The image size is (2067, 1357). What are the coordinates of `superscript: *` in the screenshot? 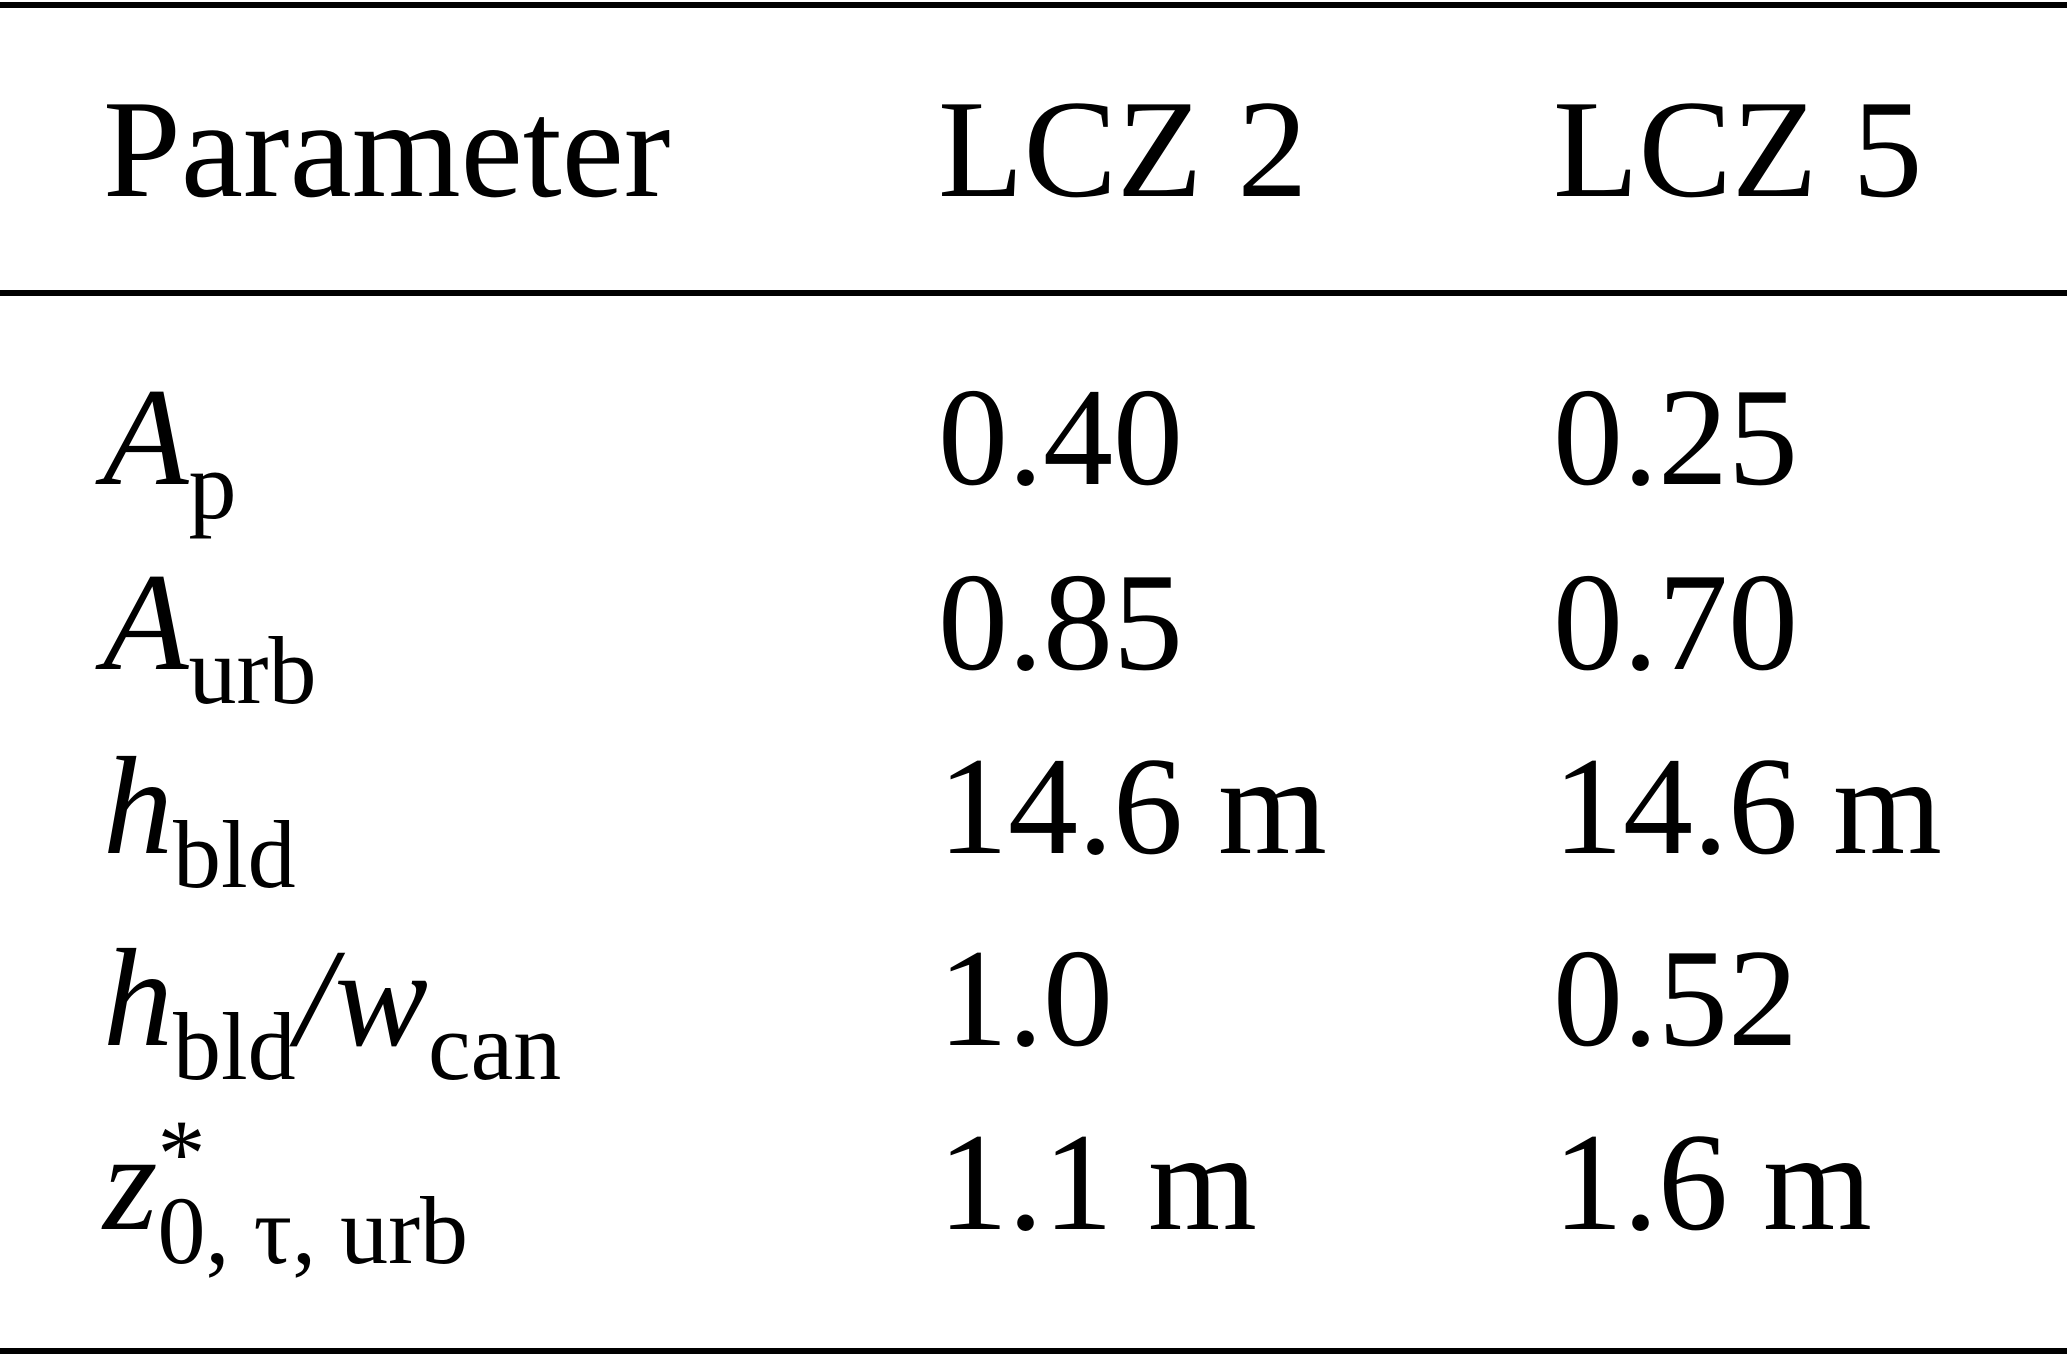 It's located at (181, 1153).